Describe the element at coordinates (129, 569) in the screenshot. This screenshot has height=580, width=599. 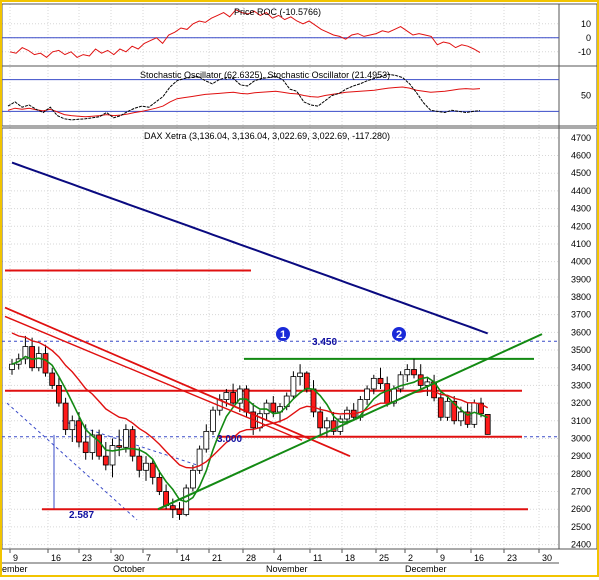
I see `month-label-october: October` at that location.